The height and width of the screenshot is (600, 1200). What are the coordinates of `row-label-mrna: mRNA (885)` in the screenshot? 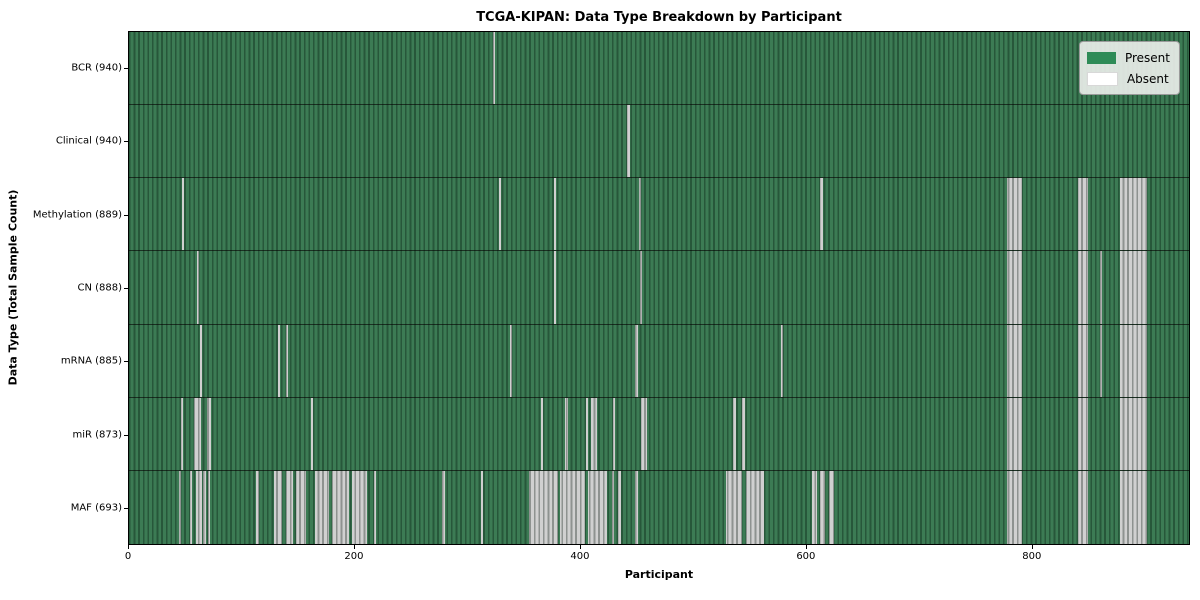 It's located at (91, 361).